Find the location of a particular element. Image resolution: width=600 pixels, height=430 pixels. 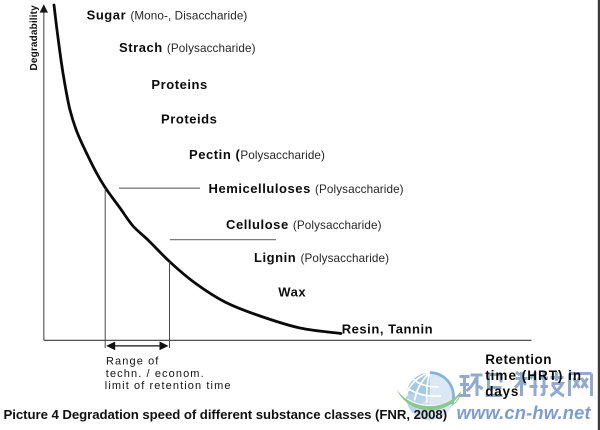

svg-text: Proteids is located at coordinates (189, 119).